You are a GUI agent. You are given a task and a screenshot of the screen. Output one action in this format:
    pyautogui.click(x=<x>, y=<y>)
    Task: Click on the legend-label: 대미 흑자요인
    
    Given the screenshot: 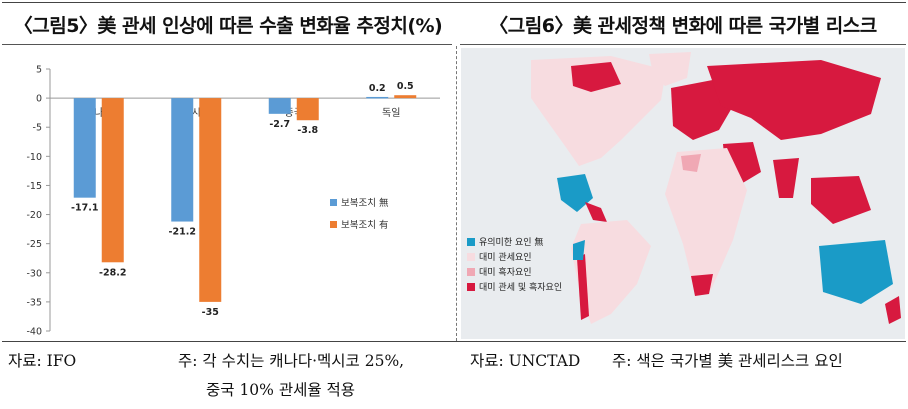 What is the action you would take?
    pyautogui.click(x=505, y=273)
    